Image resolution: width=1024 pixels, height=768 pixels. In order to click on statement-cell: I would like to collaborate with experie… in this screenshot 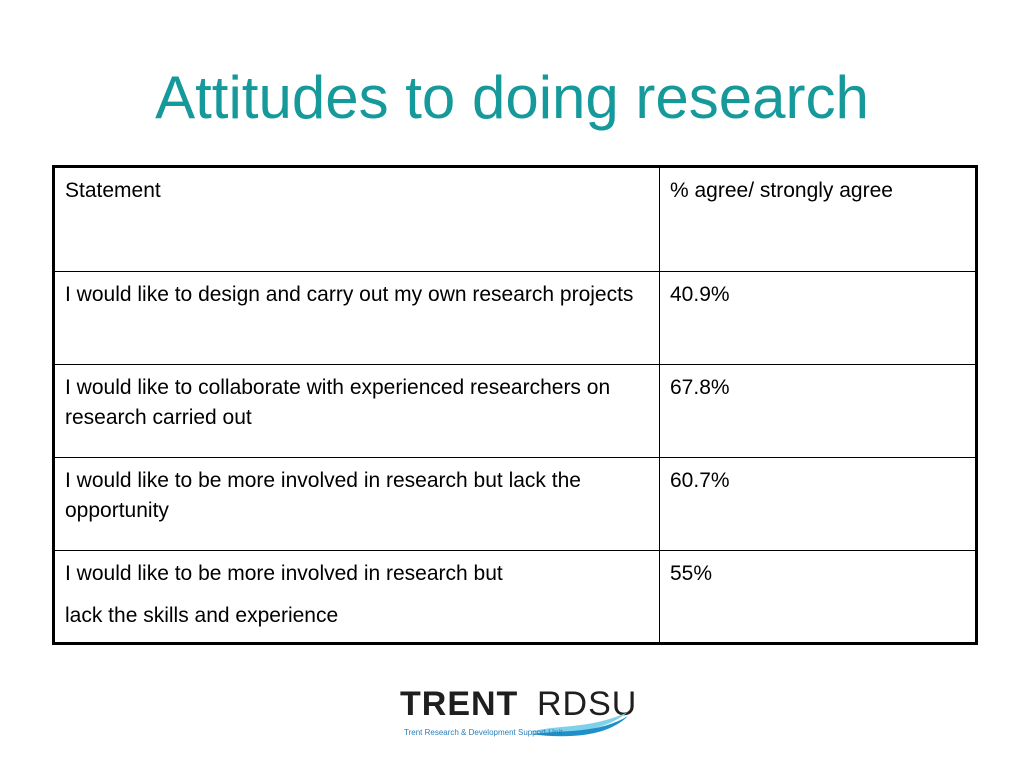, I will do `click(356, 411)`.